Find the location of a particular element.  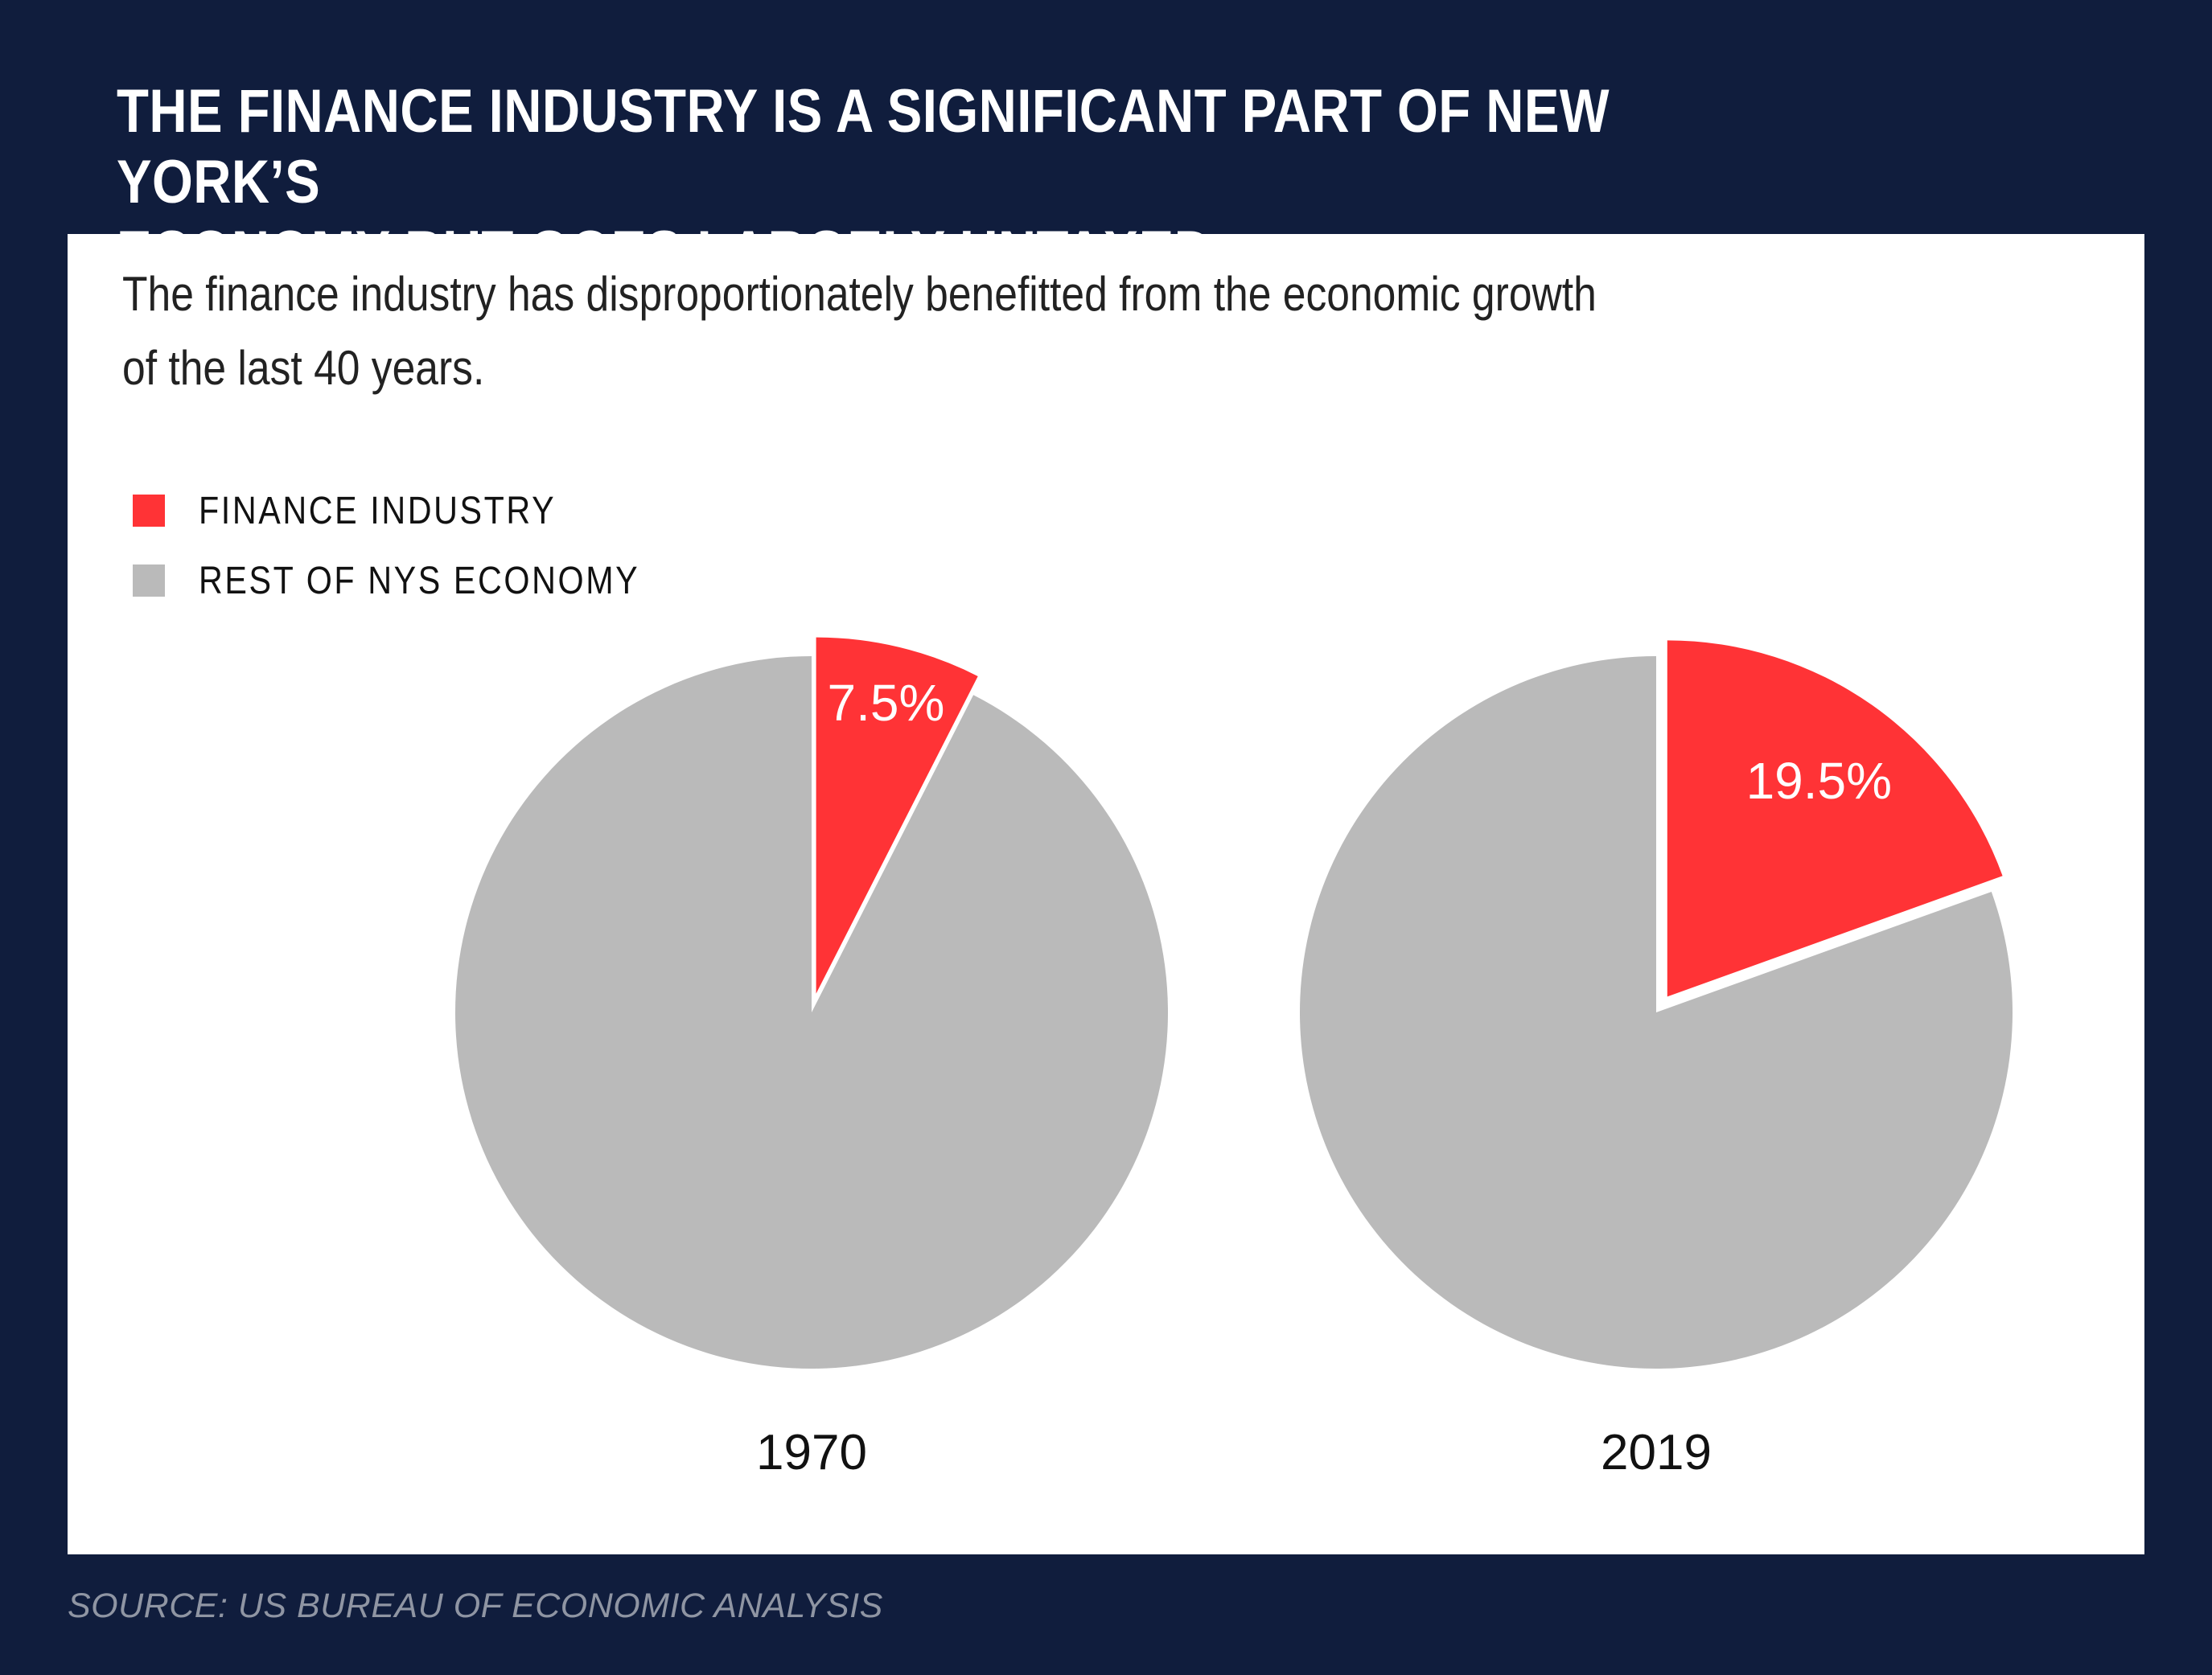

pie-slice-1970-rest is located at coordinates (812, 1013).